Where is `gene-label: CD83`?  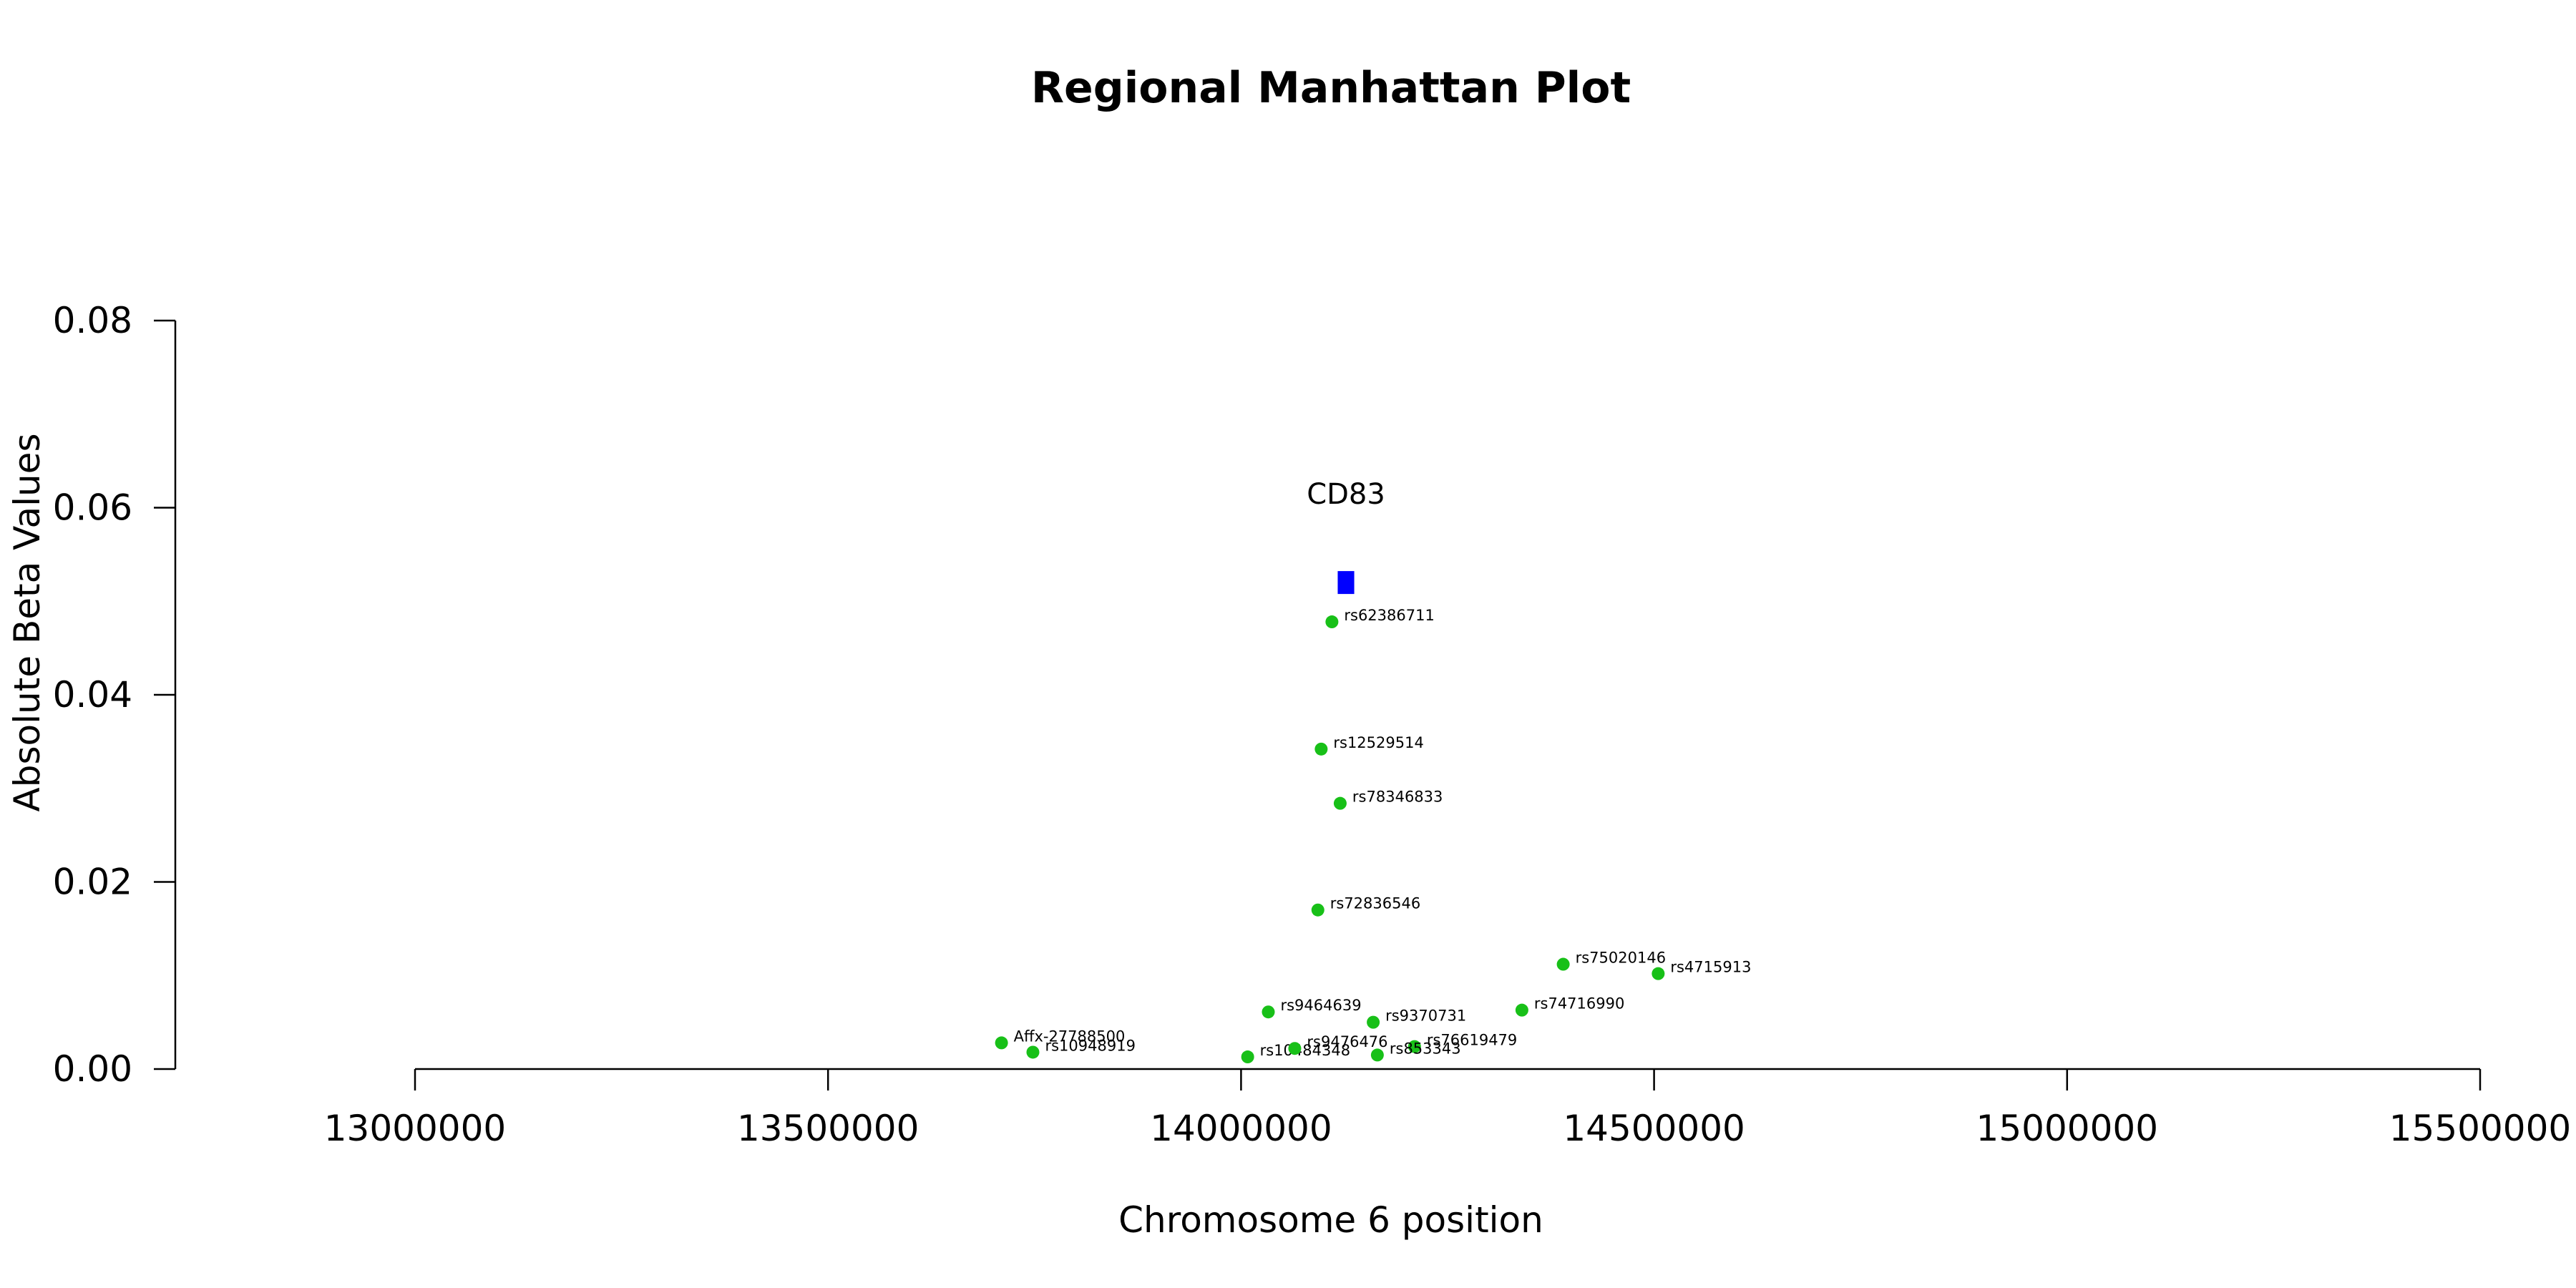 gene-label: CD83 is located at coordinates (1346, 495).